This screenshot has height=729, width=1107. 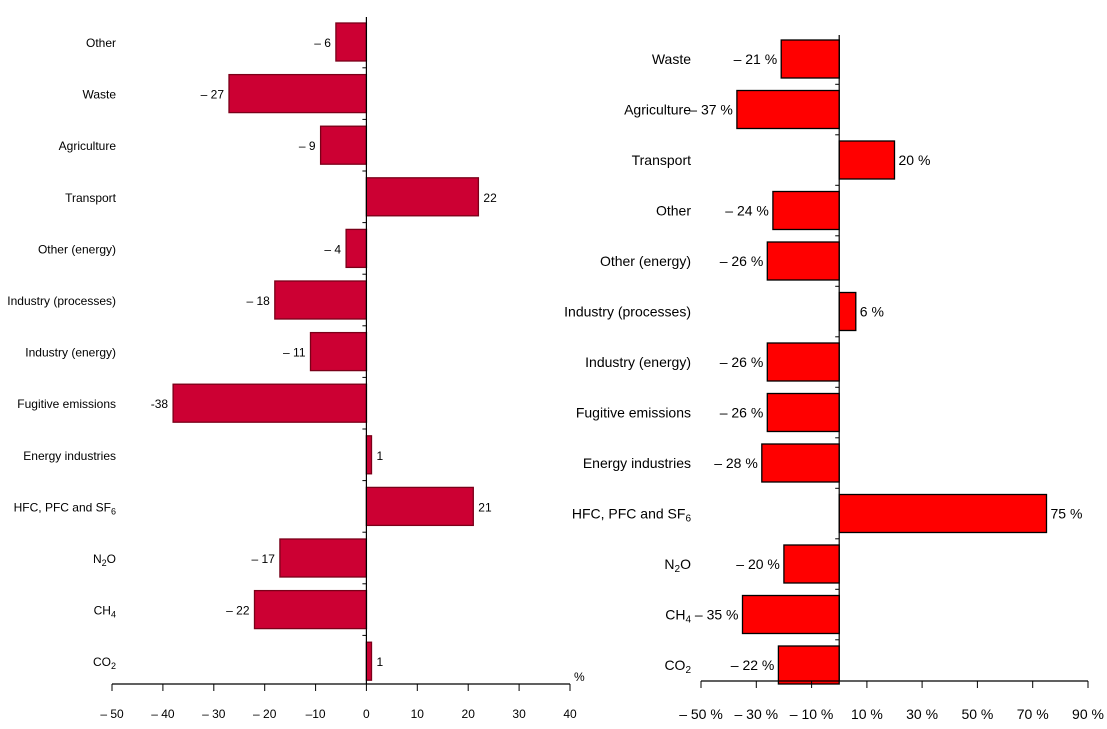 I want to click on data-label-left-other-energy: – 4, so click(x=332, y=249).